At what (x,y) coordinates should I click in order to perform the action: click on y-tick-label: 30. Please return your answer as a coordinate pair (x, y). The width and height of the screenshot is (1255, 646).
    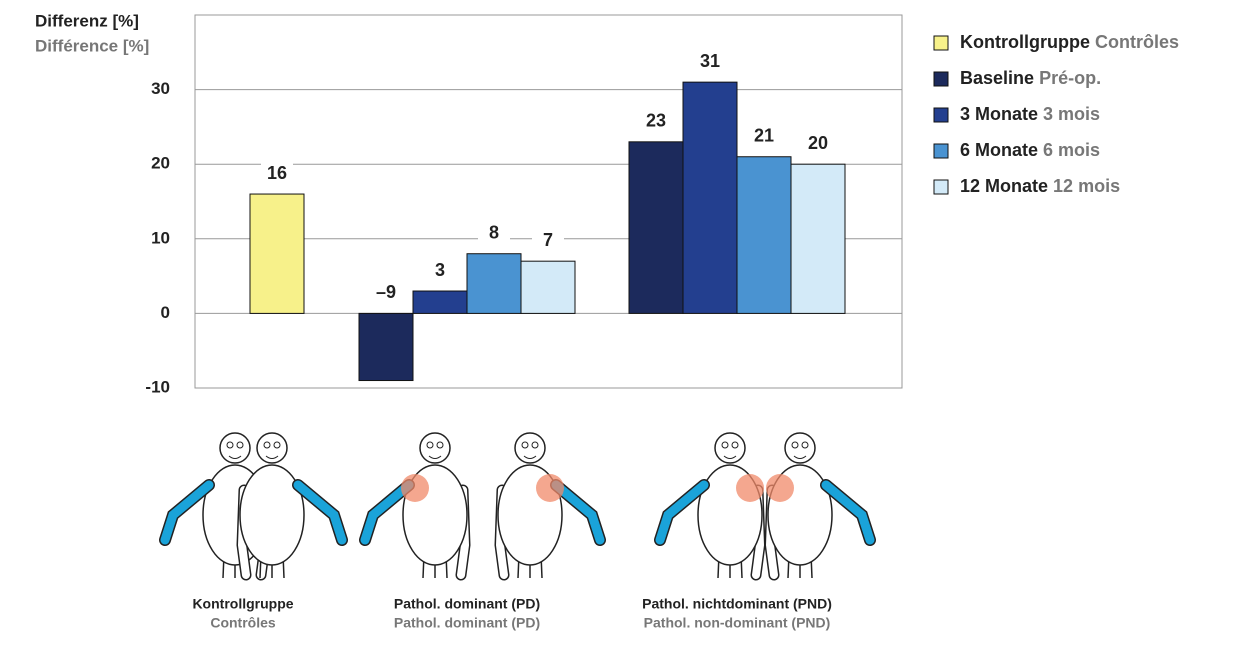
    Looking at the image, I should click on (160, 88).